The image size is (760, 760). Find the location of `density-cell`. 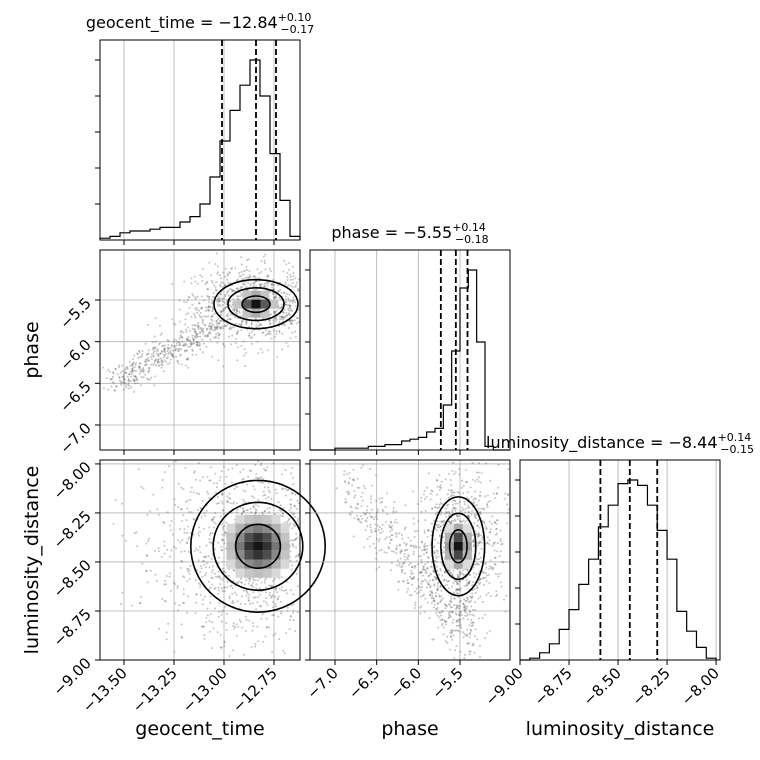

density-cell is located at coordinates (258, 573).